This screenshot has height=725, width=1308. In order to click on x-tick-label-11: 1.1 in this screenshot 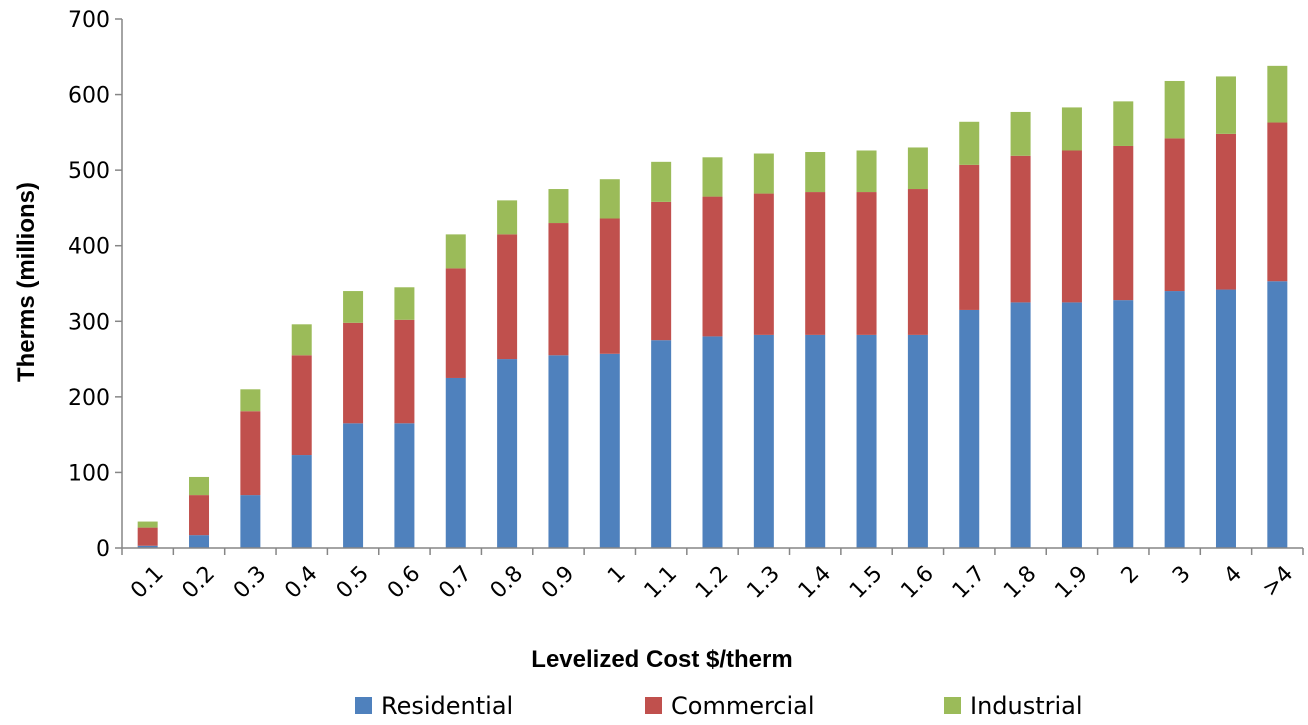, I will do `click(661, 582)`.